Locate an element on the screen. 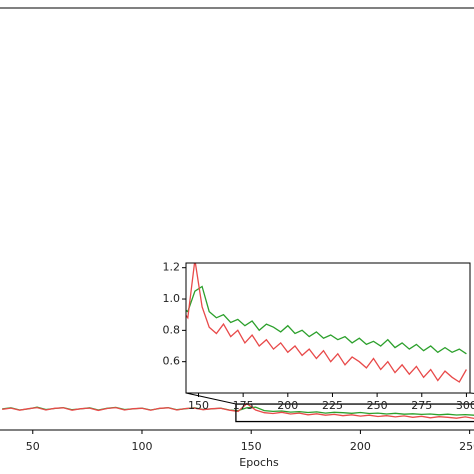 The image size is (474, 474). x-axis-label: Epochs is located at coordinates (259, 462).